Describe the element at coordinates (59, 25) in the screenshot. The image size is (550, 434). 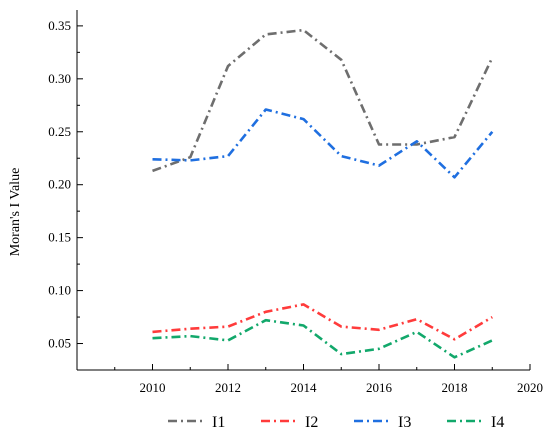
I see `y-tick-label: 0.35` at that location.